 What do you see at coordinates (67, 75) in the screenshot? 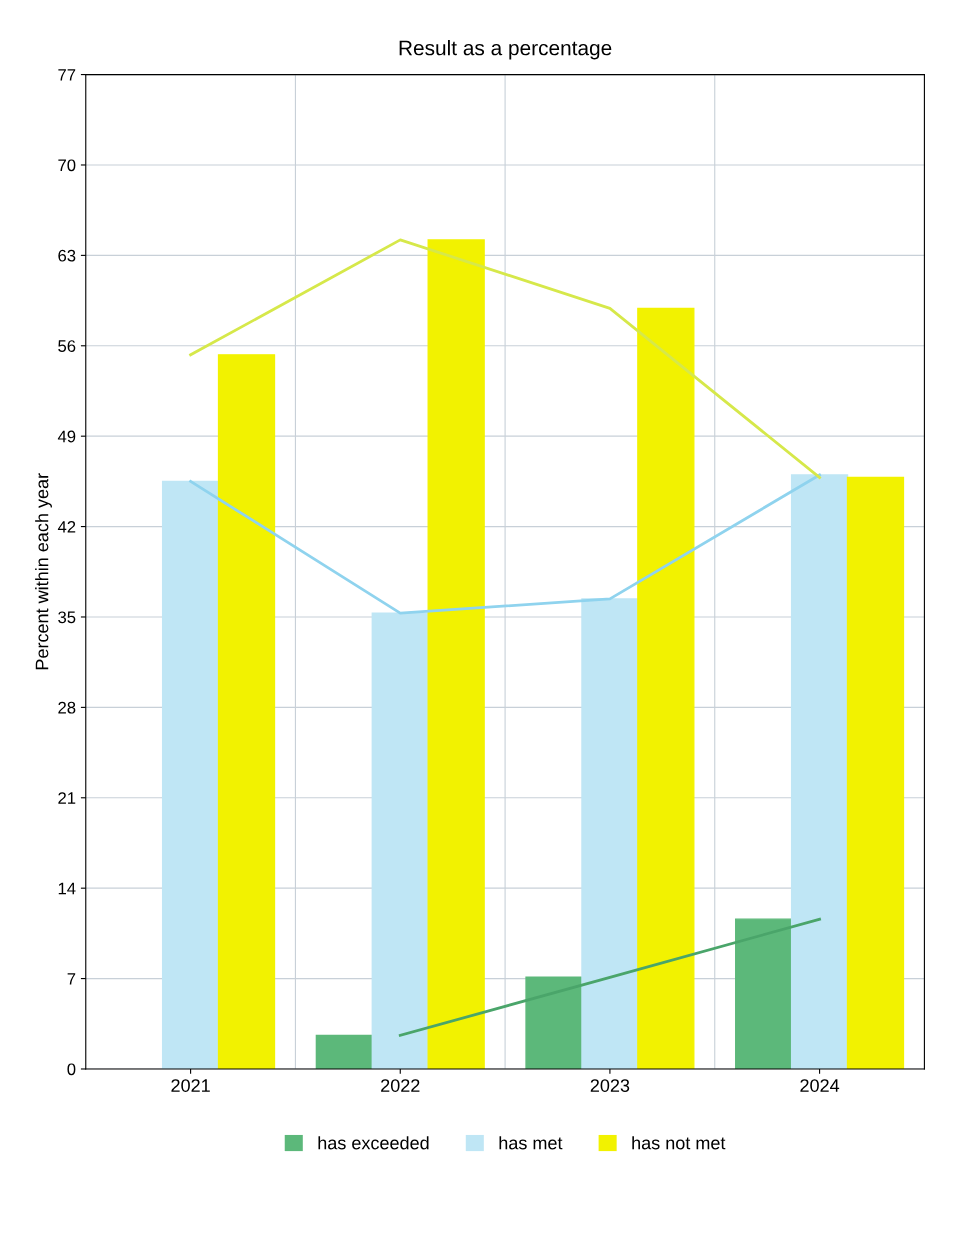
I see `y-tick-label: 77` at bounding box center [67, 75].